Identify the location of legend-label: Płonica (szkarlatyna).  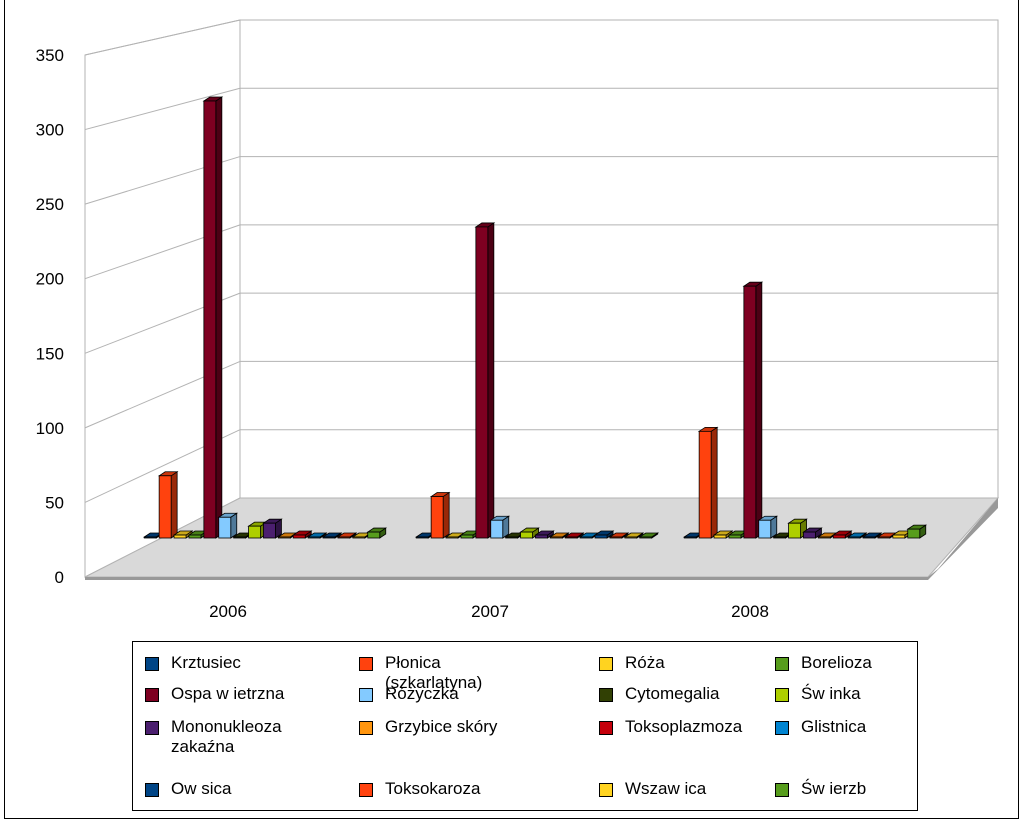
(434, 672).